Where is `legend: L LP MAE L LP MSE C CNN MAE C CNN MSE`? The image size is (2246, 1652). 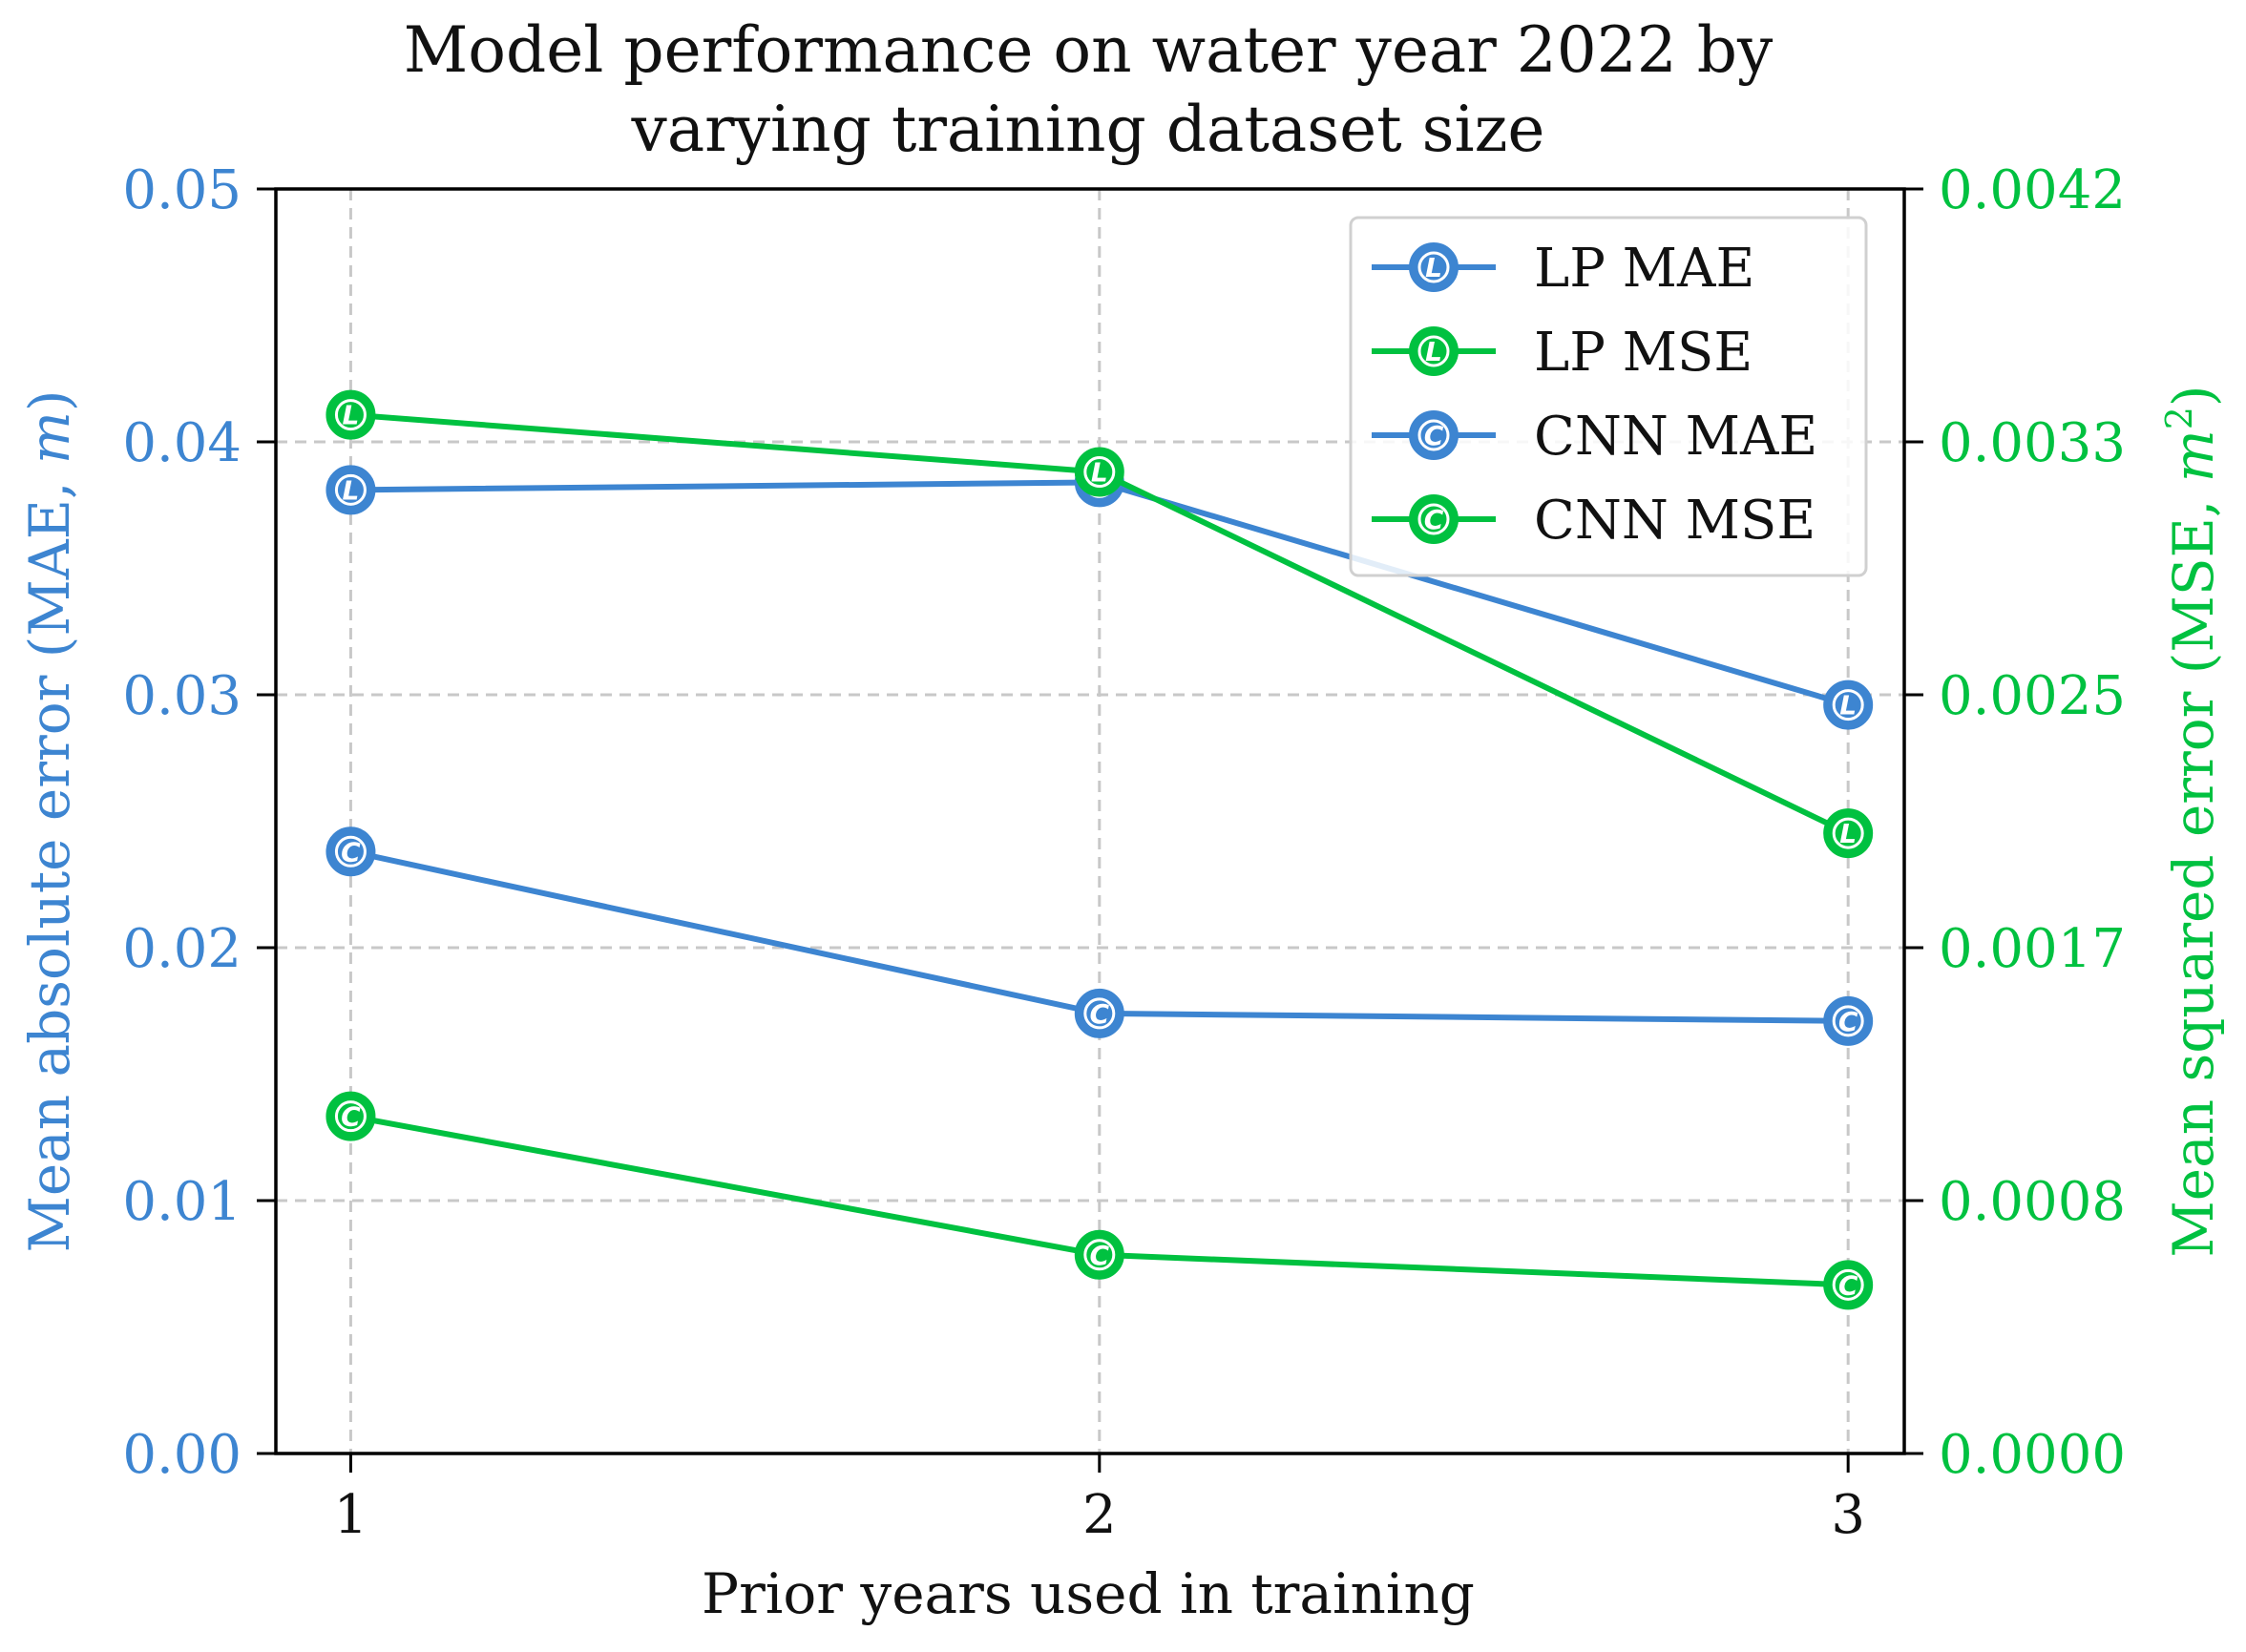
legend: L LP MAE L LP MSE C CNN MAE C CNN MSE is located at coordinates (1608, 396).